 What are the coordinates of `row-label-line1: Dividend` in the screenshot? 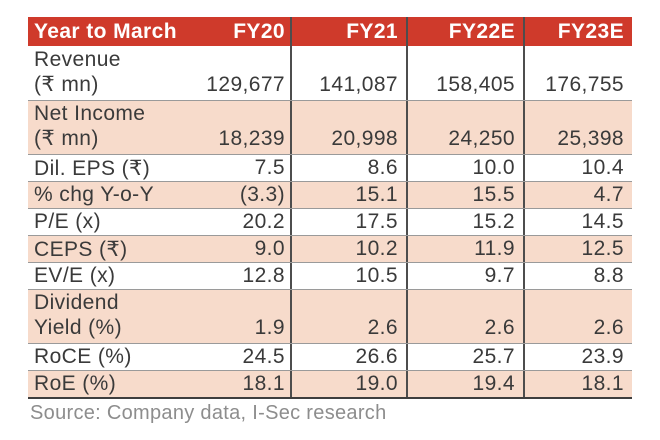 It's located at (76, 302).